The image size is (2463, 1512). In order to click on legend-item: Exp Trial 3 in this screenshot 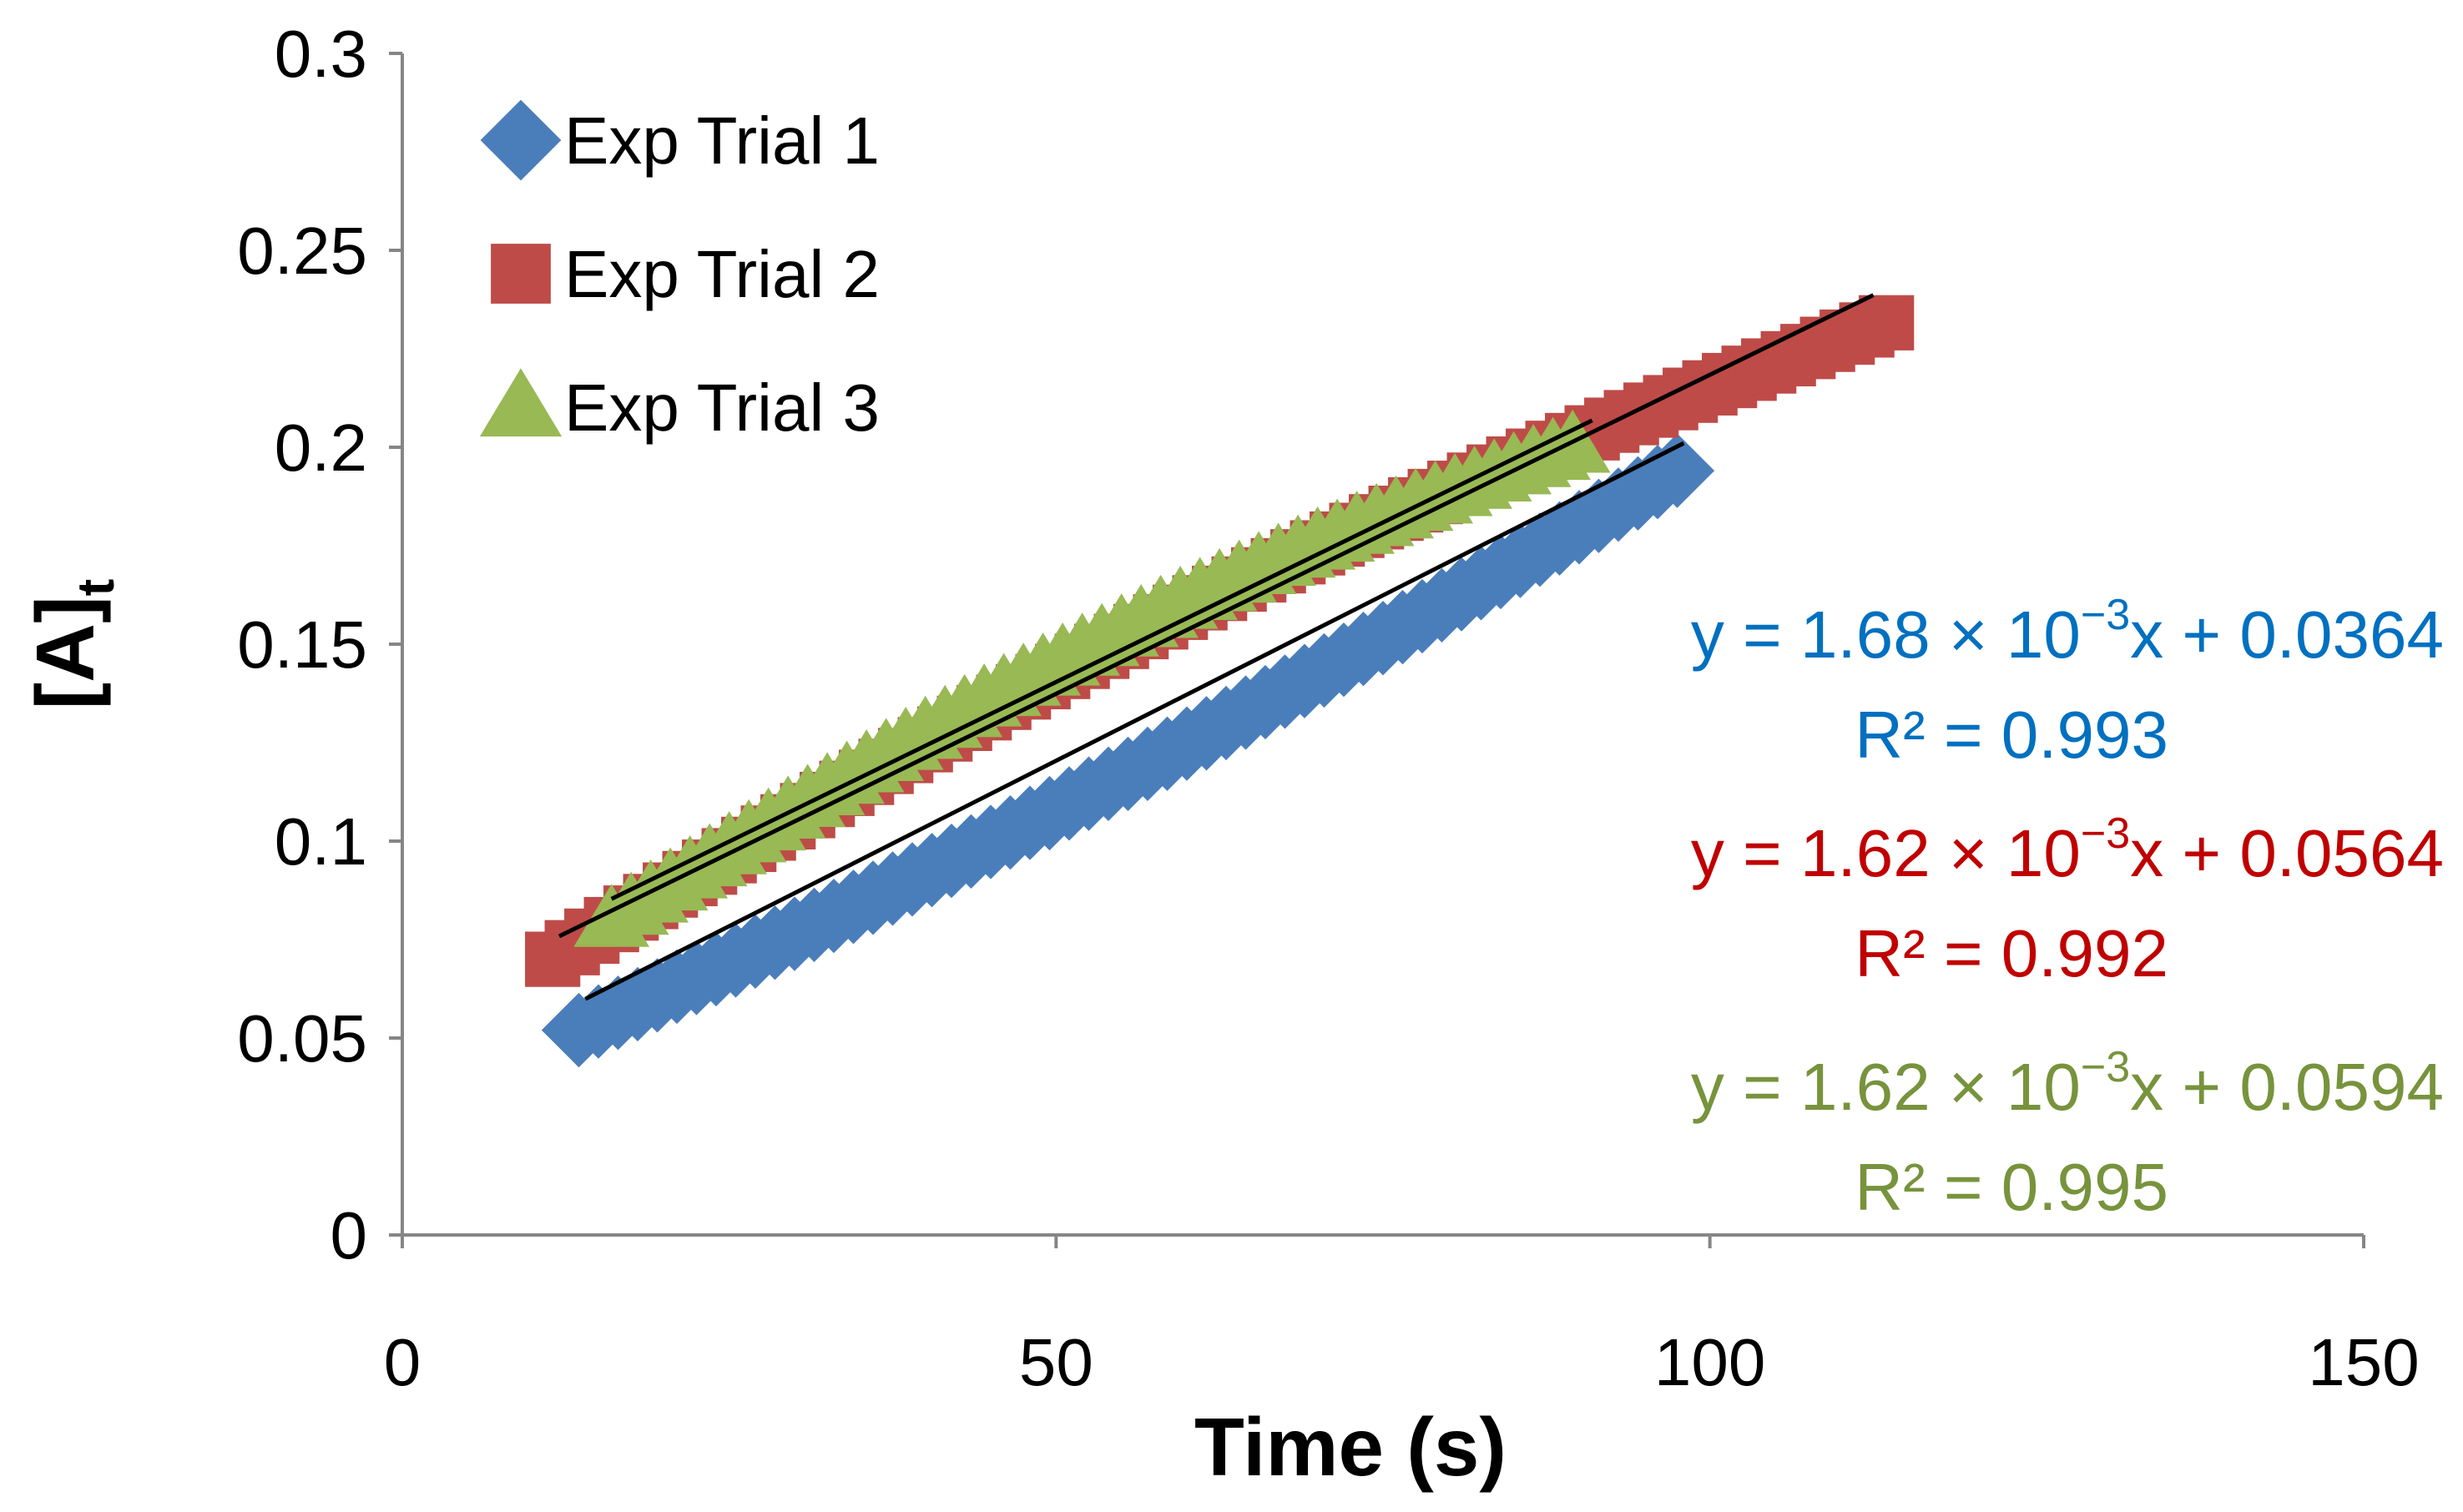, I will do `click(679, 406)`.